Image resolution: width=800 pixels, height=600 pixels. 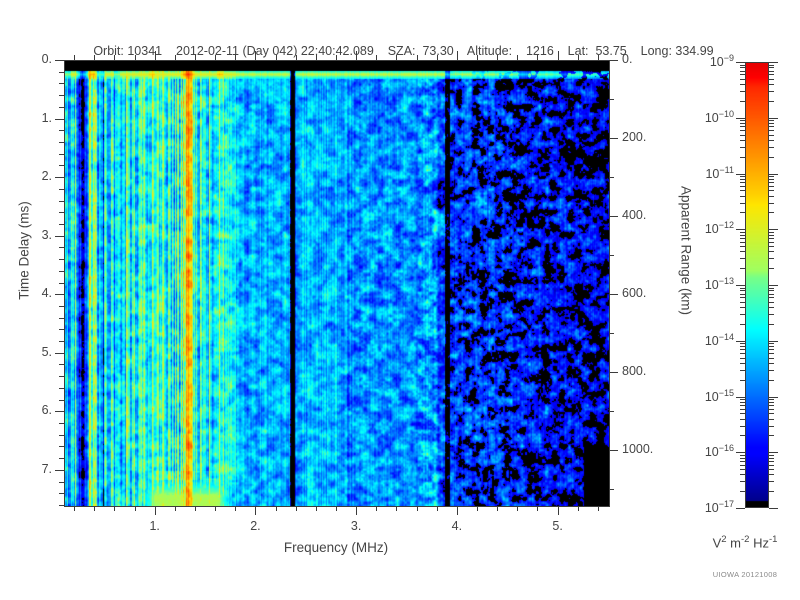 What do you see at coordinates (634, 293) in the screenshot?
I see `y2-tick-label: 600.` at bounding box center [634, 293].